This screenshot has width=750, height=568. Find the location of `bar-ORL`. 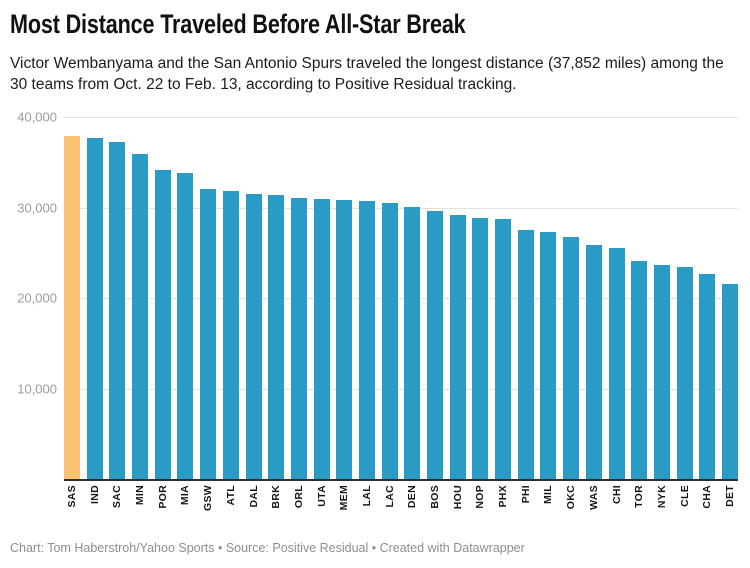

bar-ORL is located at coordinates (298, 338).